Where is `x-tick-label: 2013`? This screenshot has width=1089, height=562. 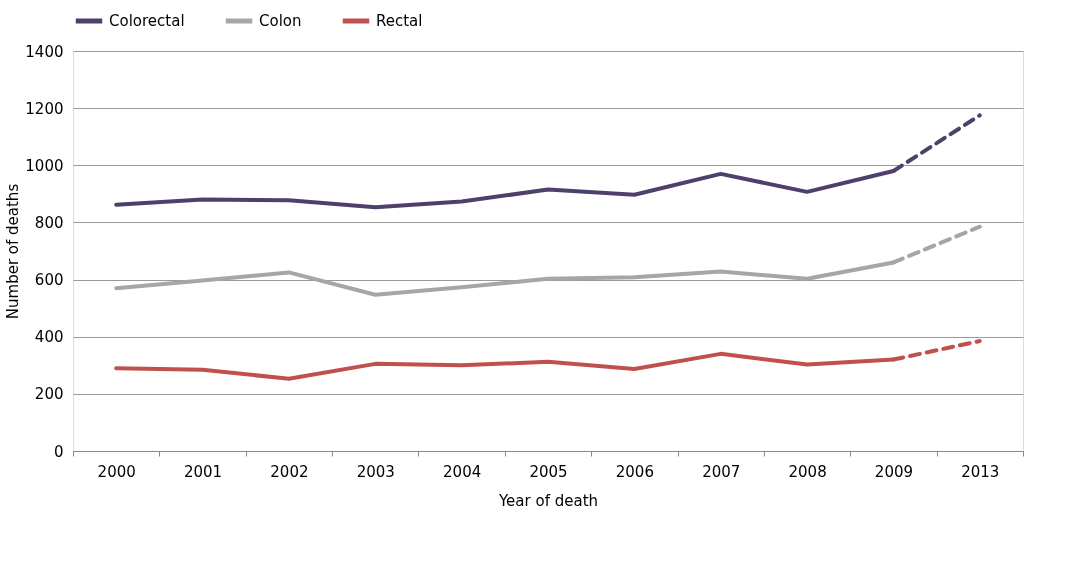
x-tick-label: 2013 is located at coordinates (980, 471).